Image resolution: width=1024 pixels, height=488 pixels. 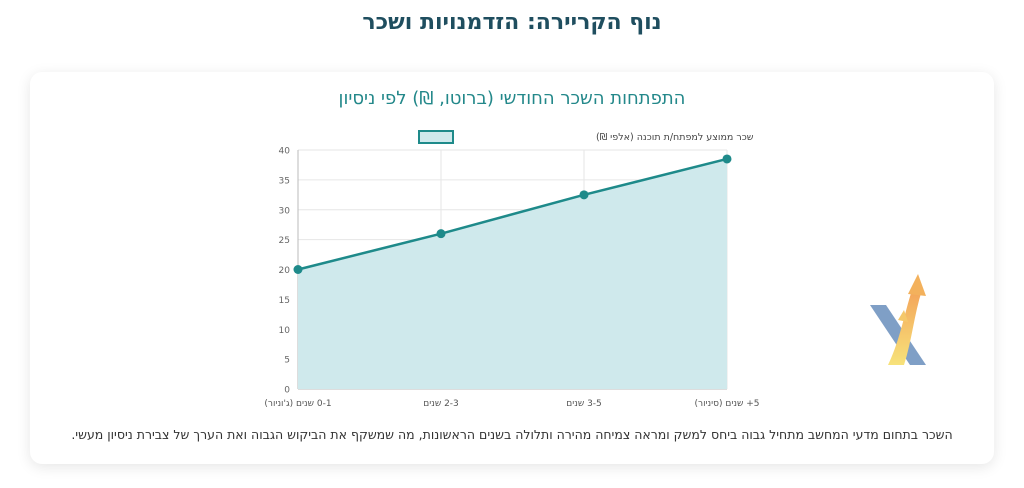 What do you see at coordinates (512, 22) in the screenshot?
I see `page-title: נוף הקריירה: הזדמנויות ושכר` at bounding box center [512, 22].